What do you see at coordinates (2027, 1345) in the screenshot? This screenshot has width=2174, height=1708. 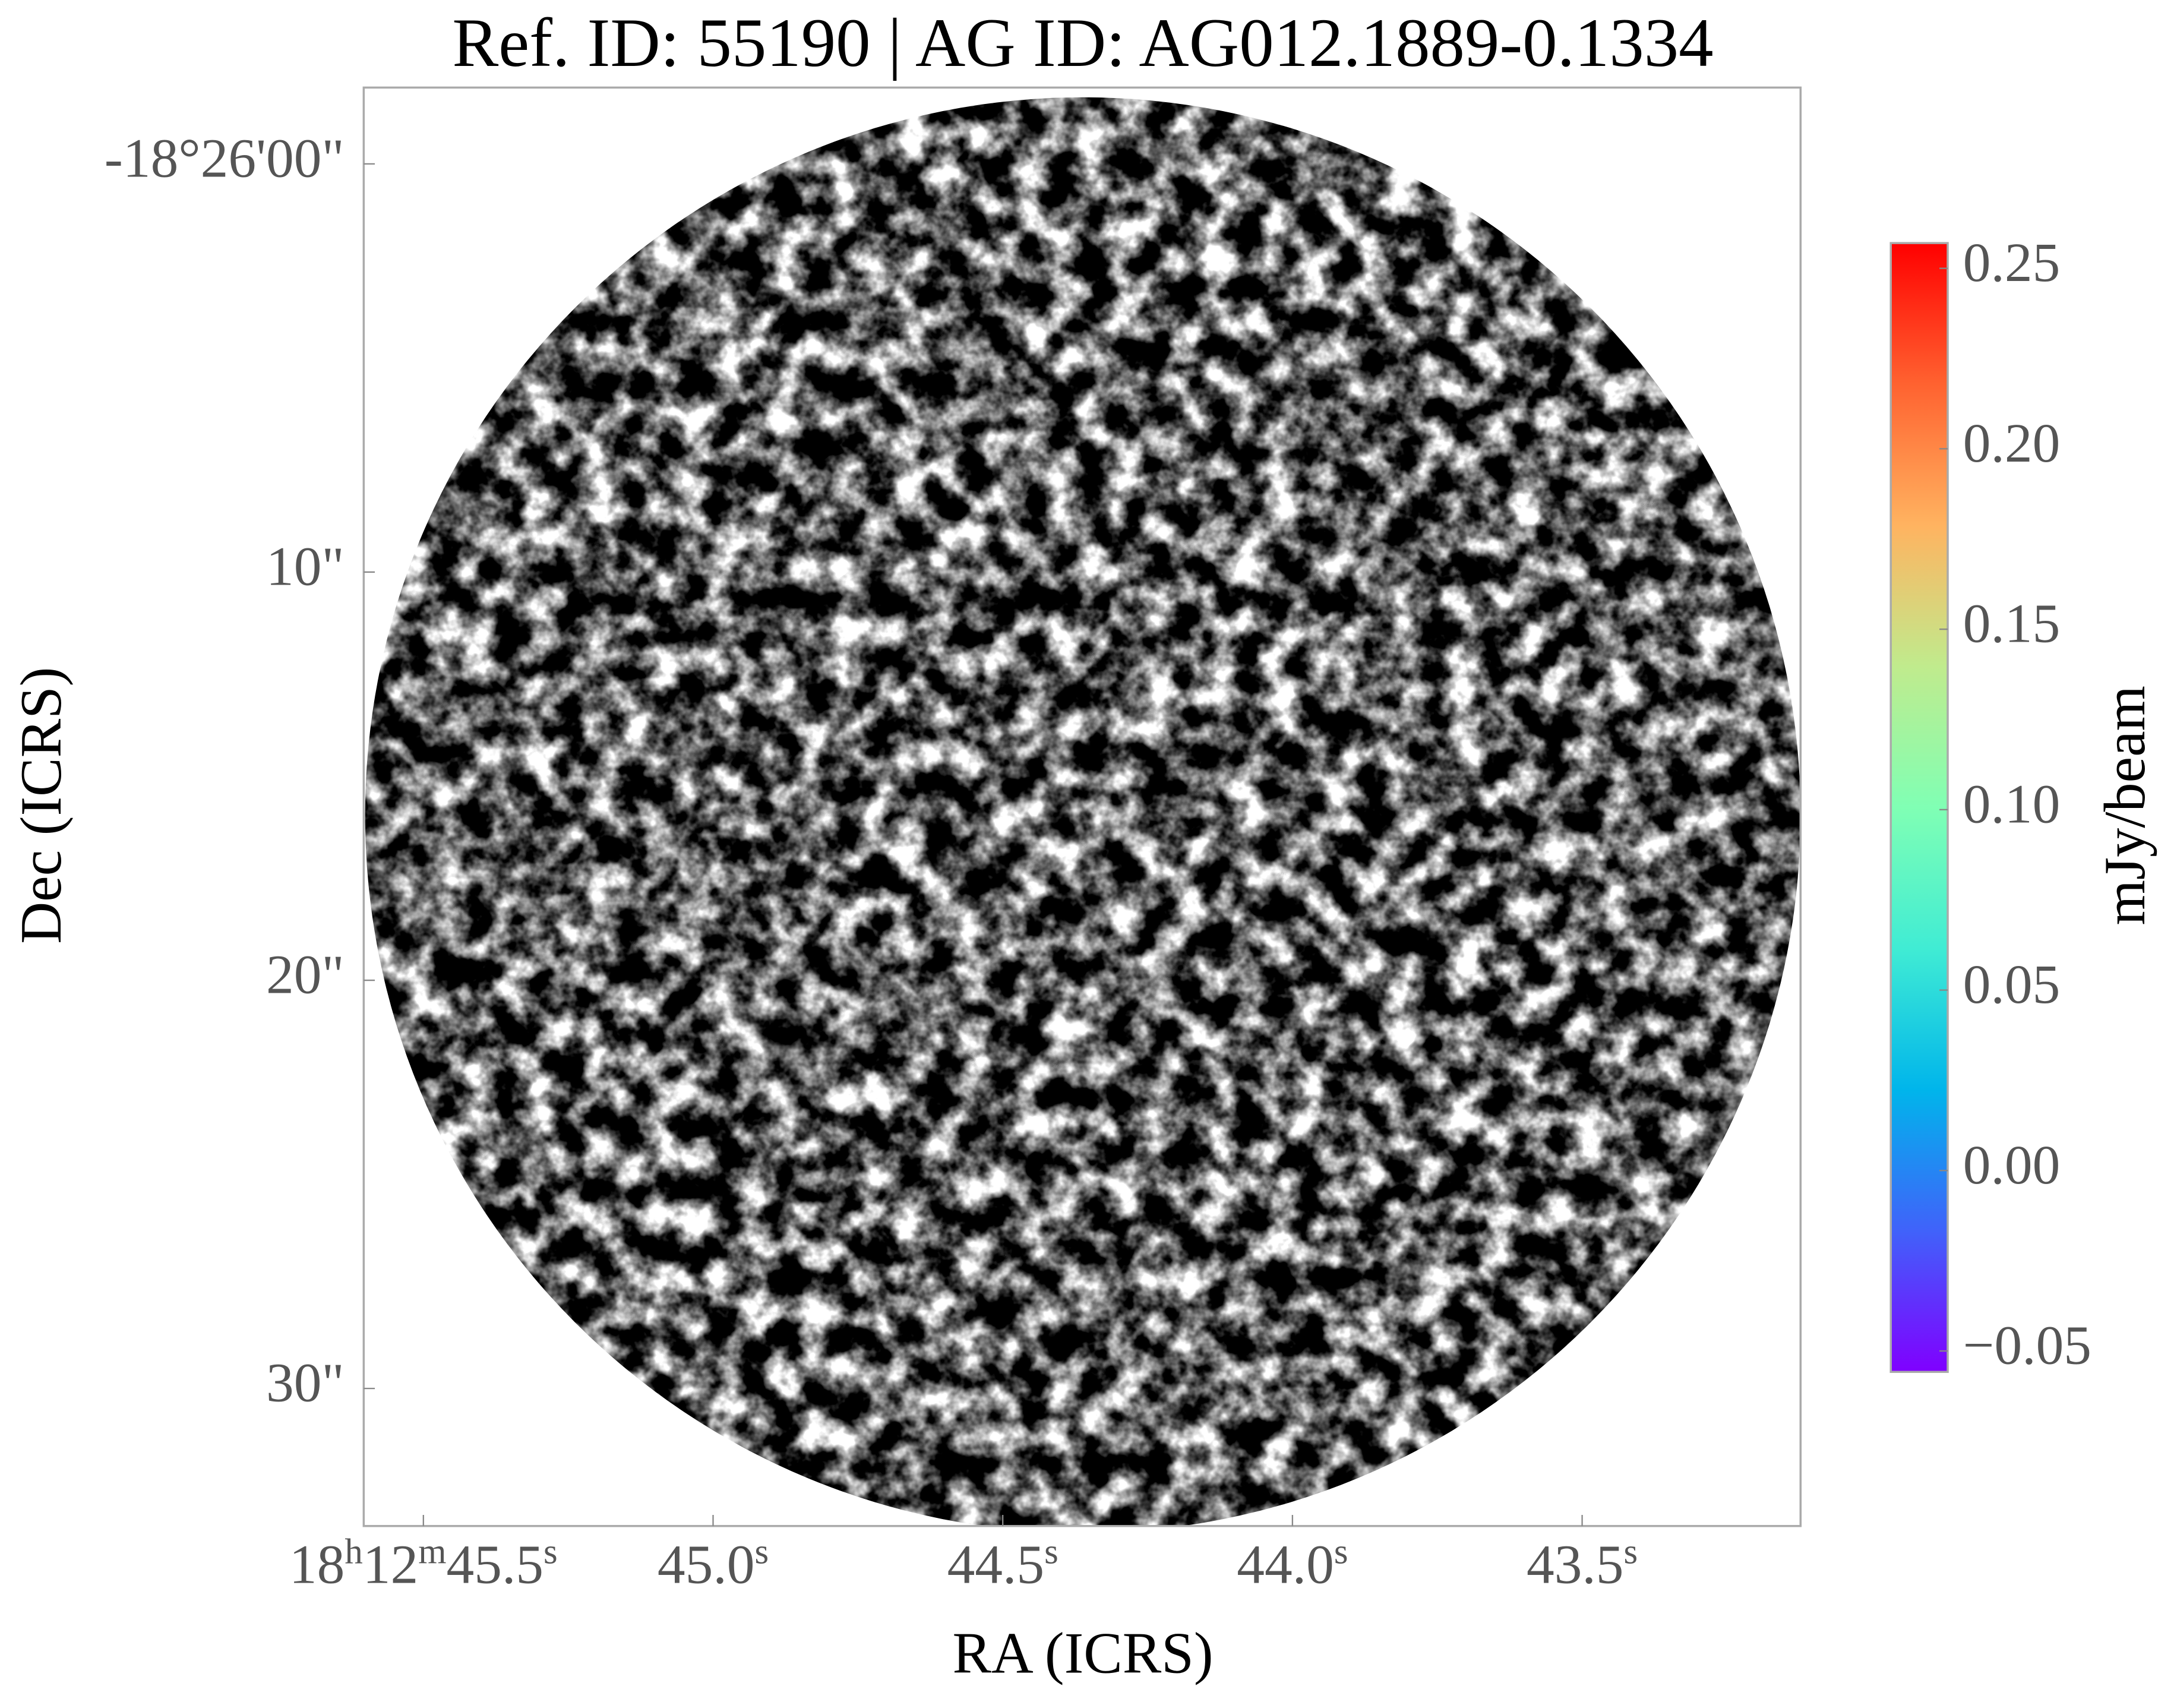 I see `colorbar-tick-label: −0.05` at bounding box center [2027, 1345].